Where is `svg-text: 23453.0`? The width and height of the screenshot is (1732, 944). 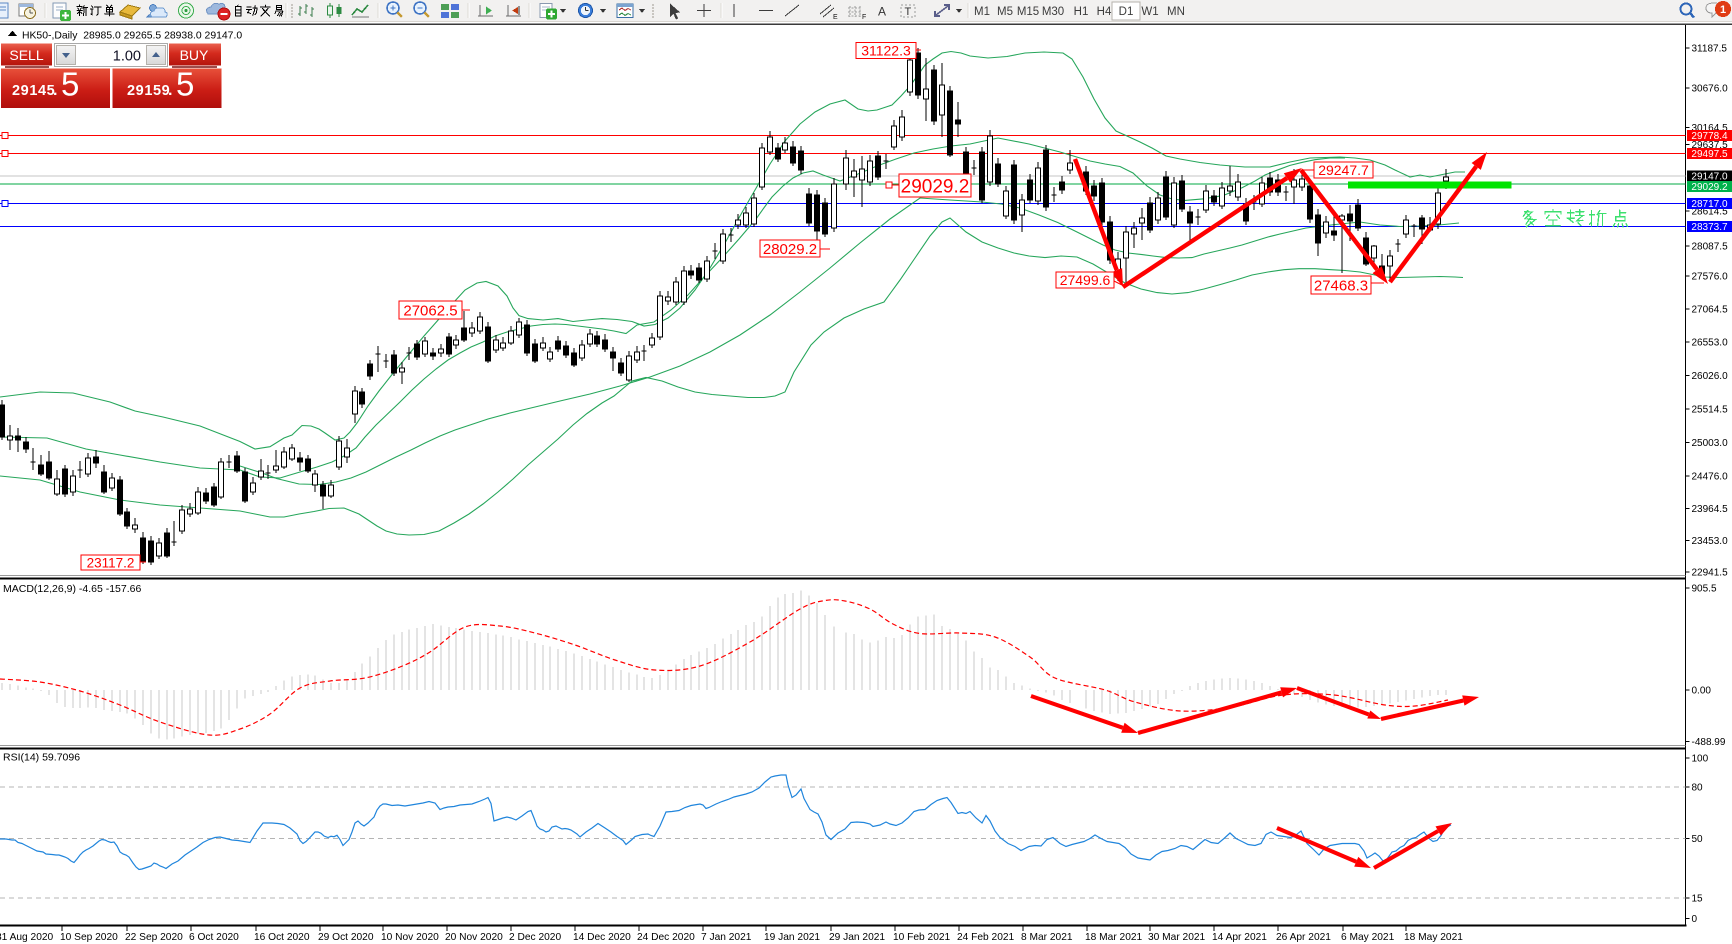 svg-text: 23453.0 is located at coordinates (1710, 541).